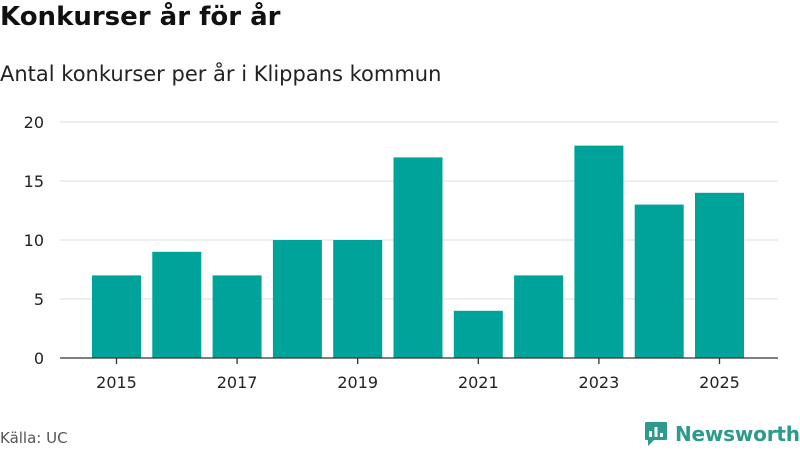 This screenshot has width=800, height=450. Describe the element at coordinates (34, 122) in the screenshot. I see `y-tick-label: 20` at that location.